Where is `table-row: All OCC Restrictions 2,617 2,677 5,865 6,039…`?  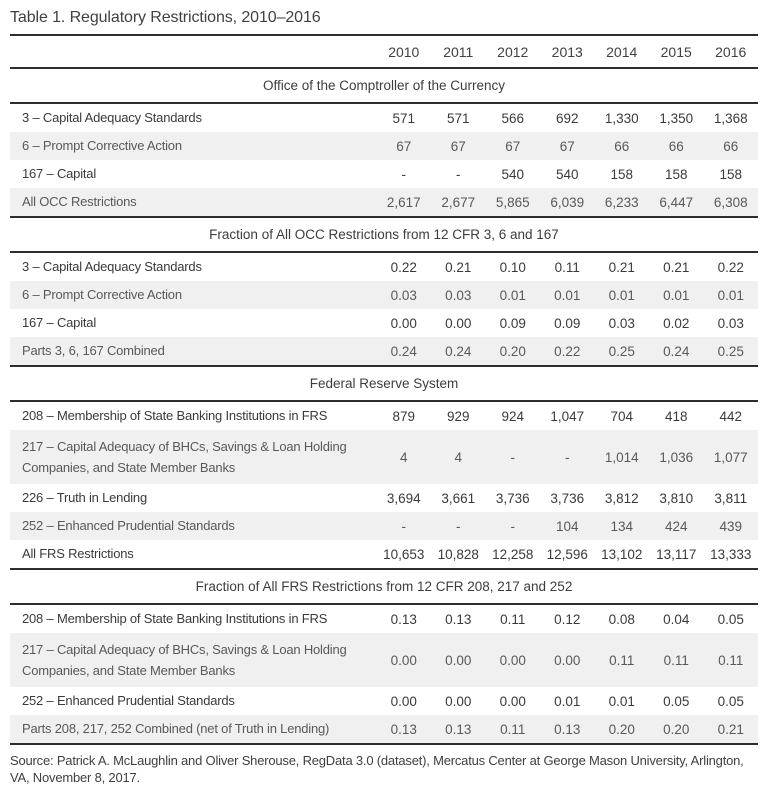 table-row: All OCC Restrictions 2,617 2,677 5,865 6,039… is located at coordinates (384, 202).